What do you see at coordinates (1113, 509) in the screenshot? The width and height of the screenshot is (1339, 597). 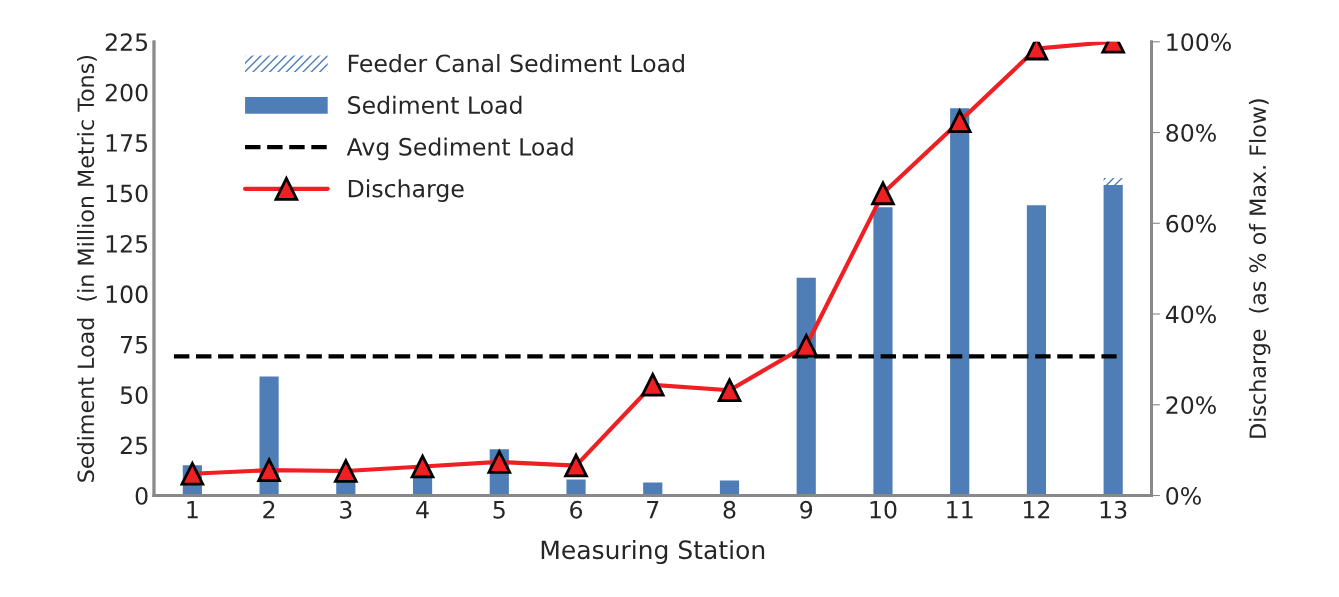 I see `x-tick-label: 13` at bounding box center [1113, 509].